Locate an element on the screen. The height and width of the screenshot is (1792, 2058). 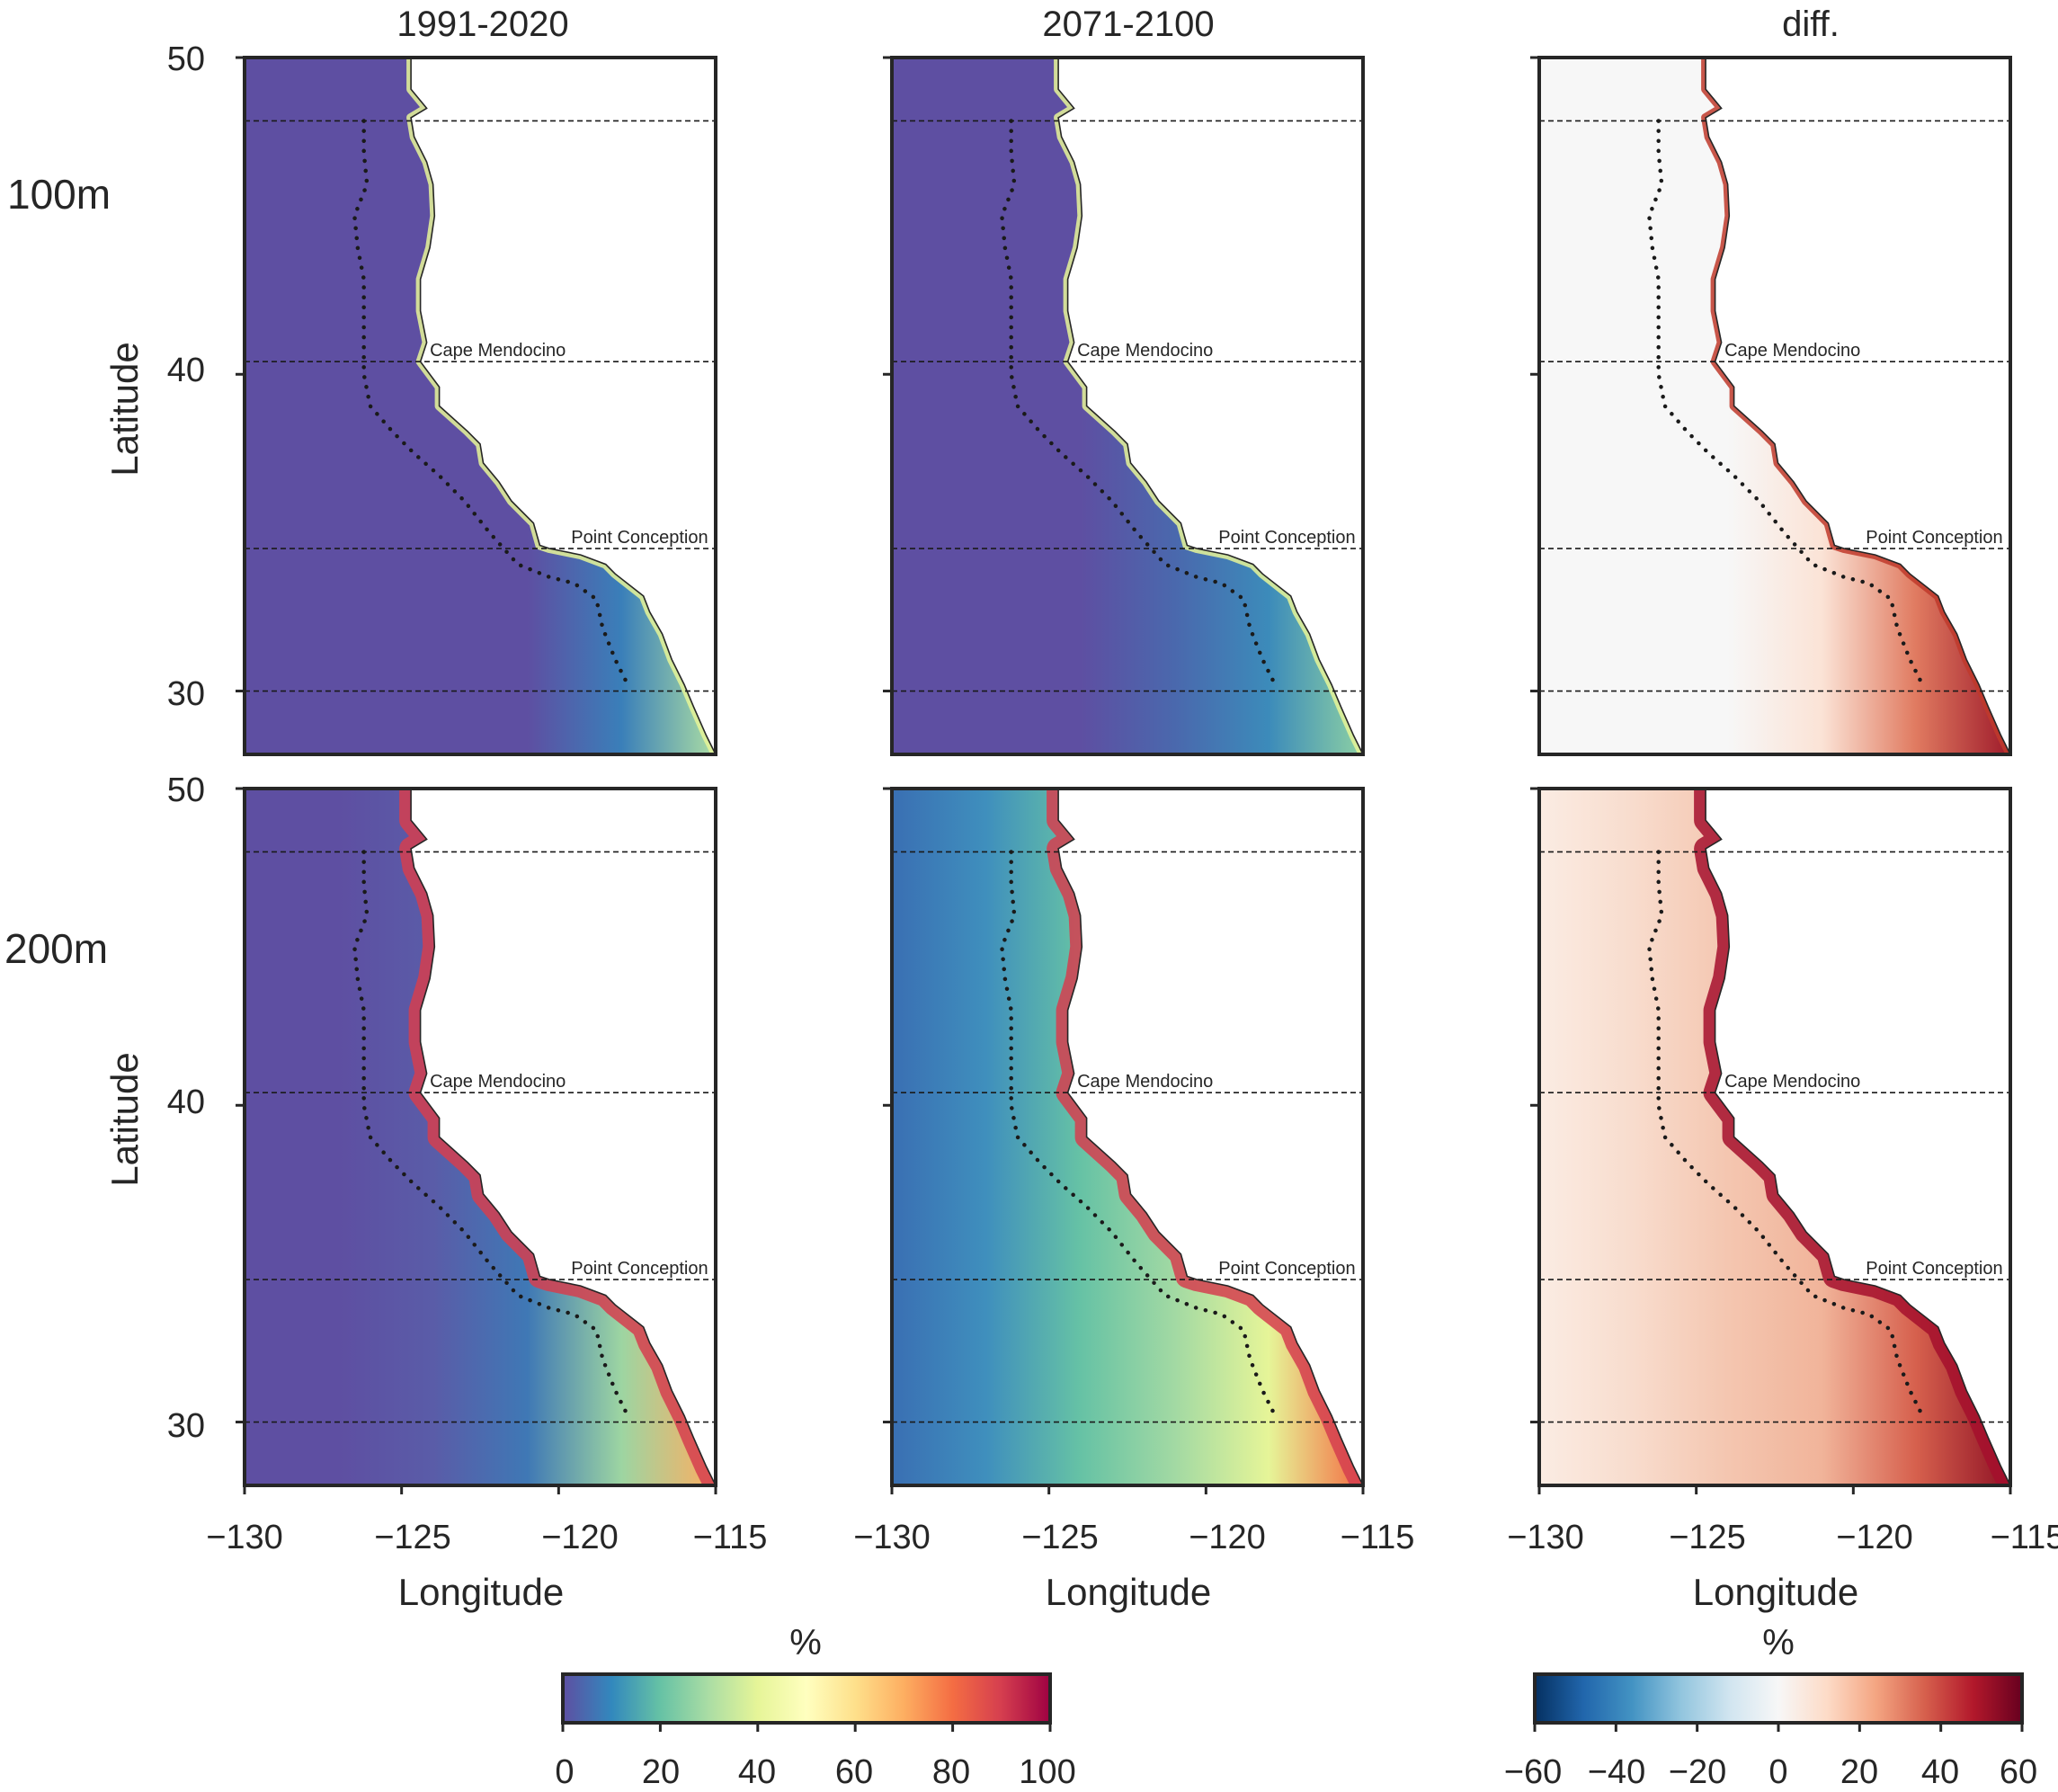
x-tick-col2-120: −120 is located at coordinates (1228, 1538).